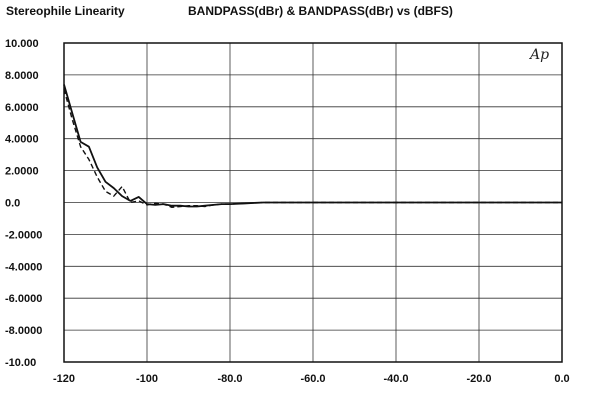  Describe the element at coordinates (23, 267) in the screenshot. I see `y-tick-label: -4.0000` at that location.